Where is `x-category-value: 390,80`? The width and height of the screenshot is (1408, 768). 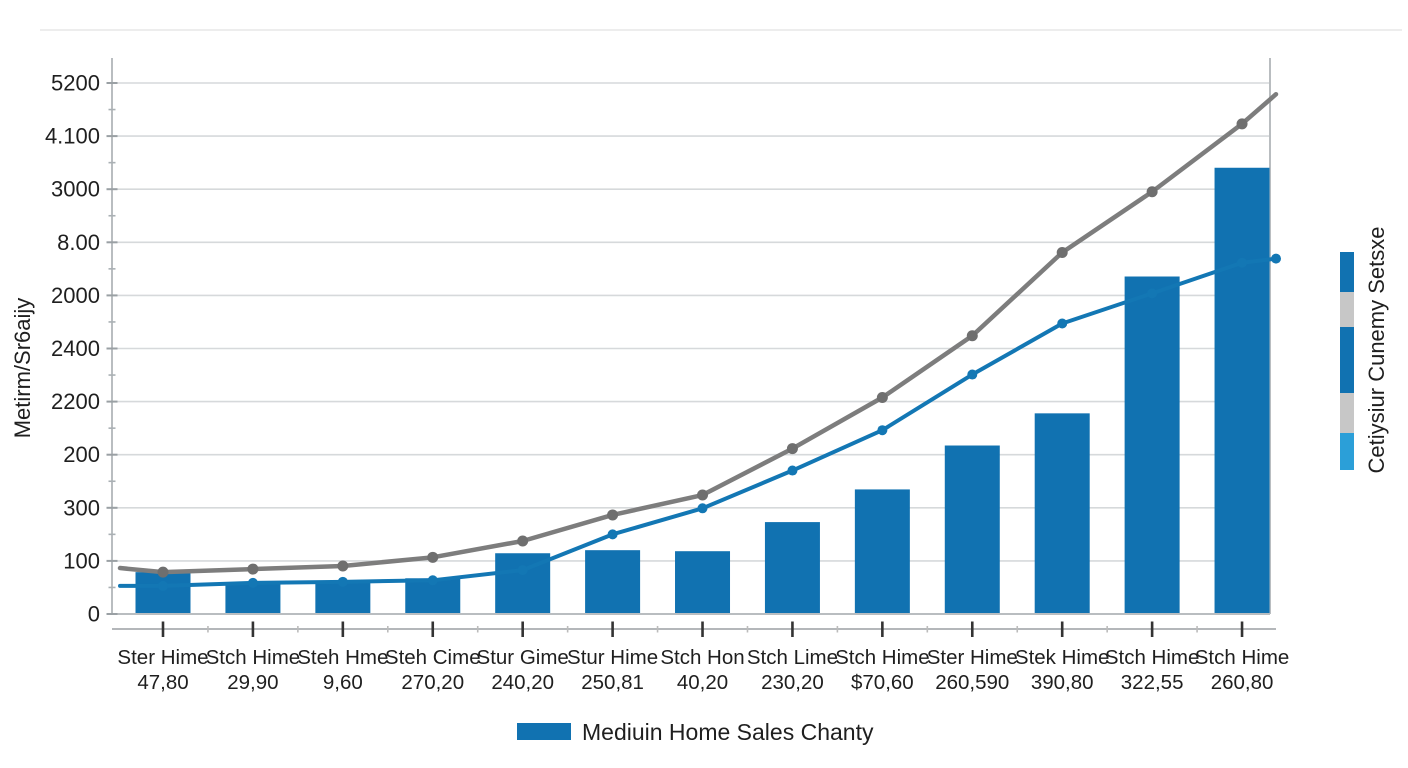 x-category-value: 390,80 is located at coordinates (1062, 682).